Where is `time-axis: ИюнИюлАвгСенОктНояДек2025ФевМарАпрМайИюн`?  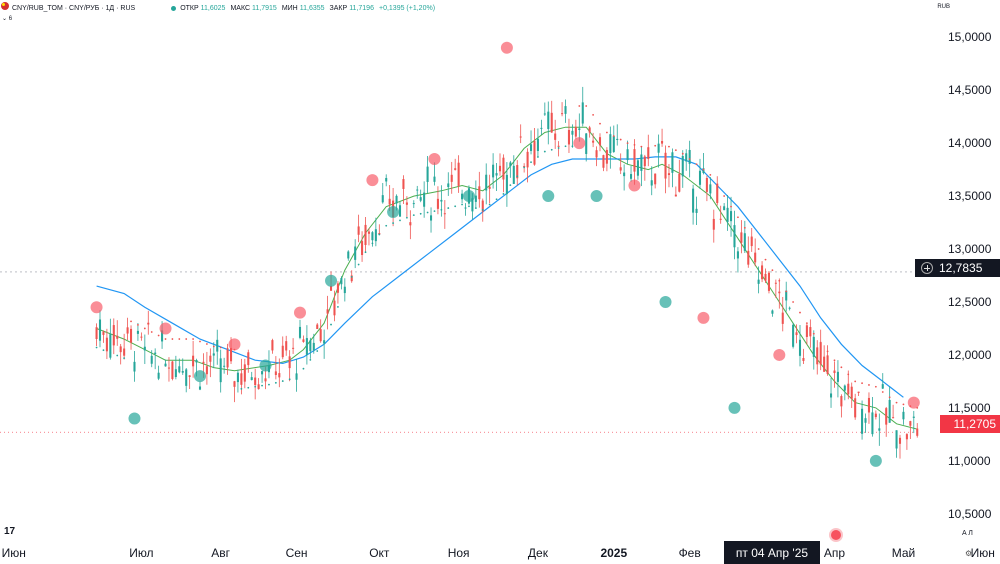 time-axis: ИюнИюлАвгСенОктНояДек2025ФевМарАпрМайИюн is located at coordinates (498, 553).